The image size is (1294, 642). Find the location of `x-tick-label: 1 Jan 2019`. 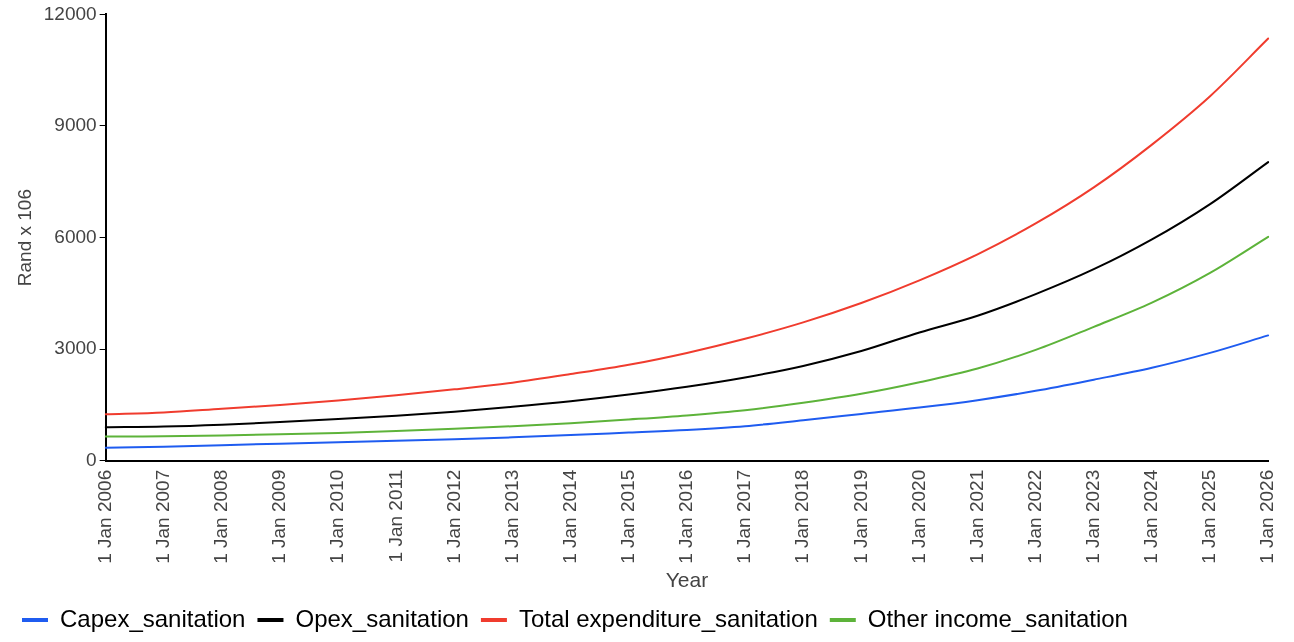

x-tick-label: 1 Jan 2019 is located at coordinates (860, 516).